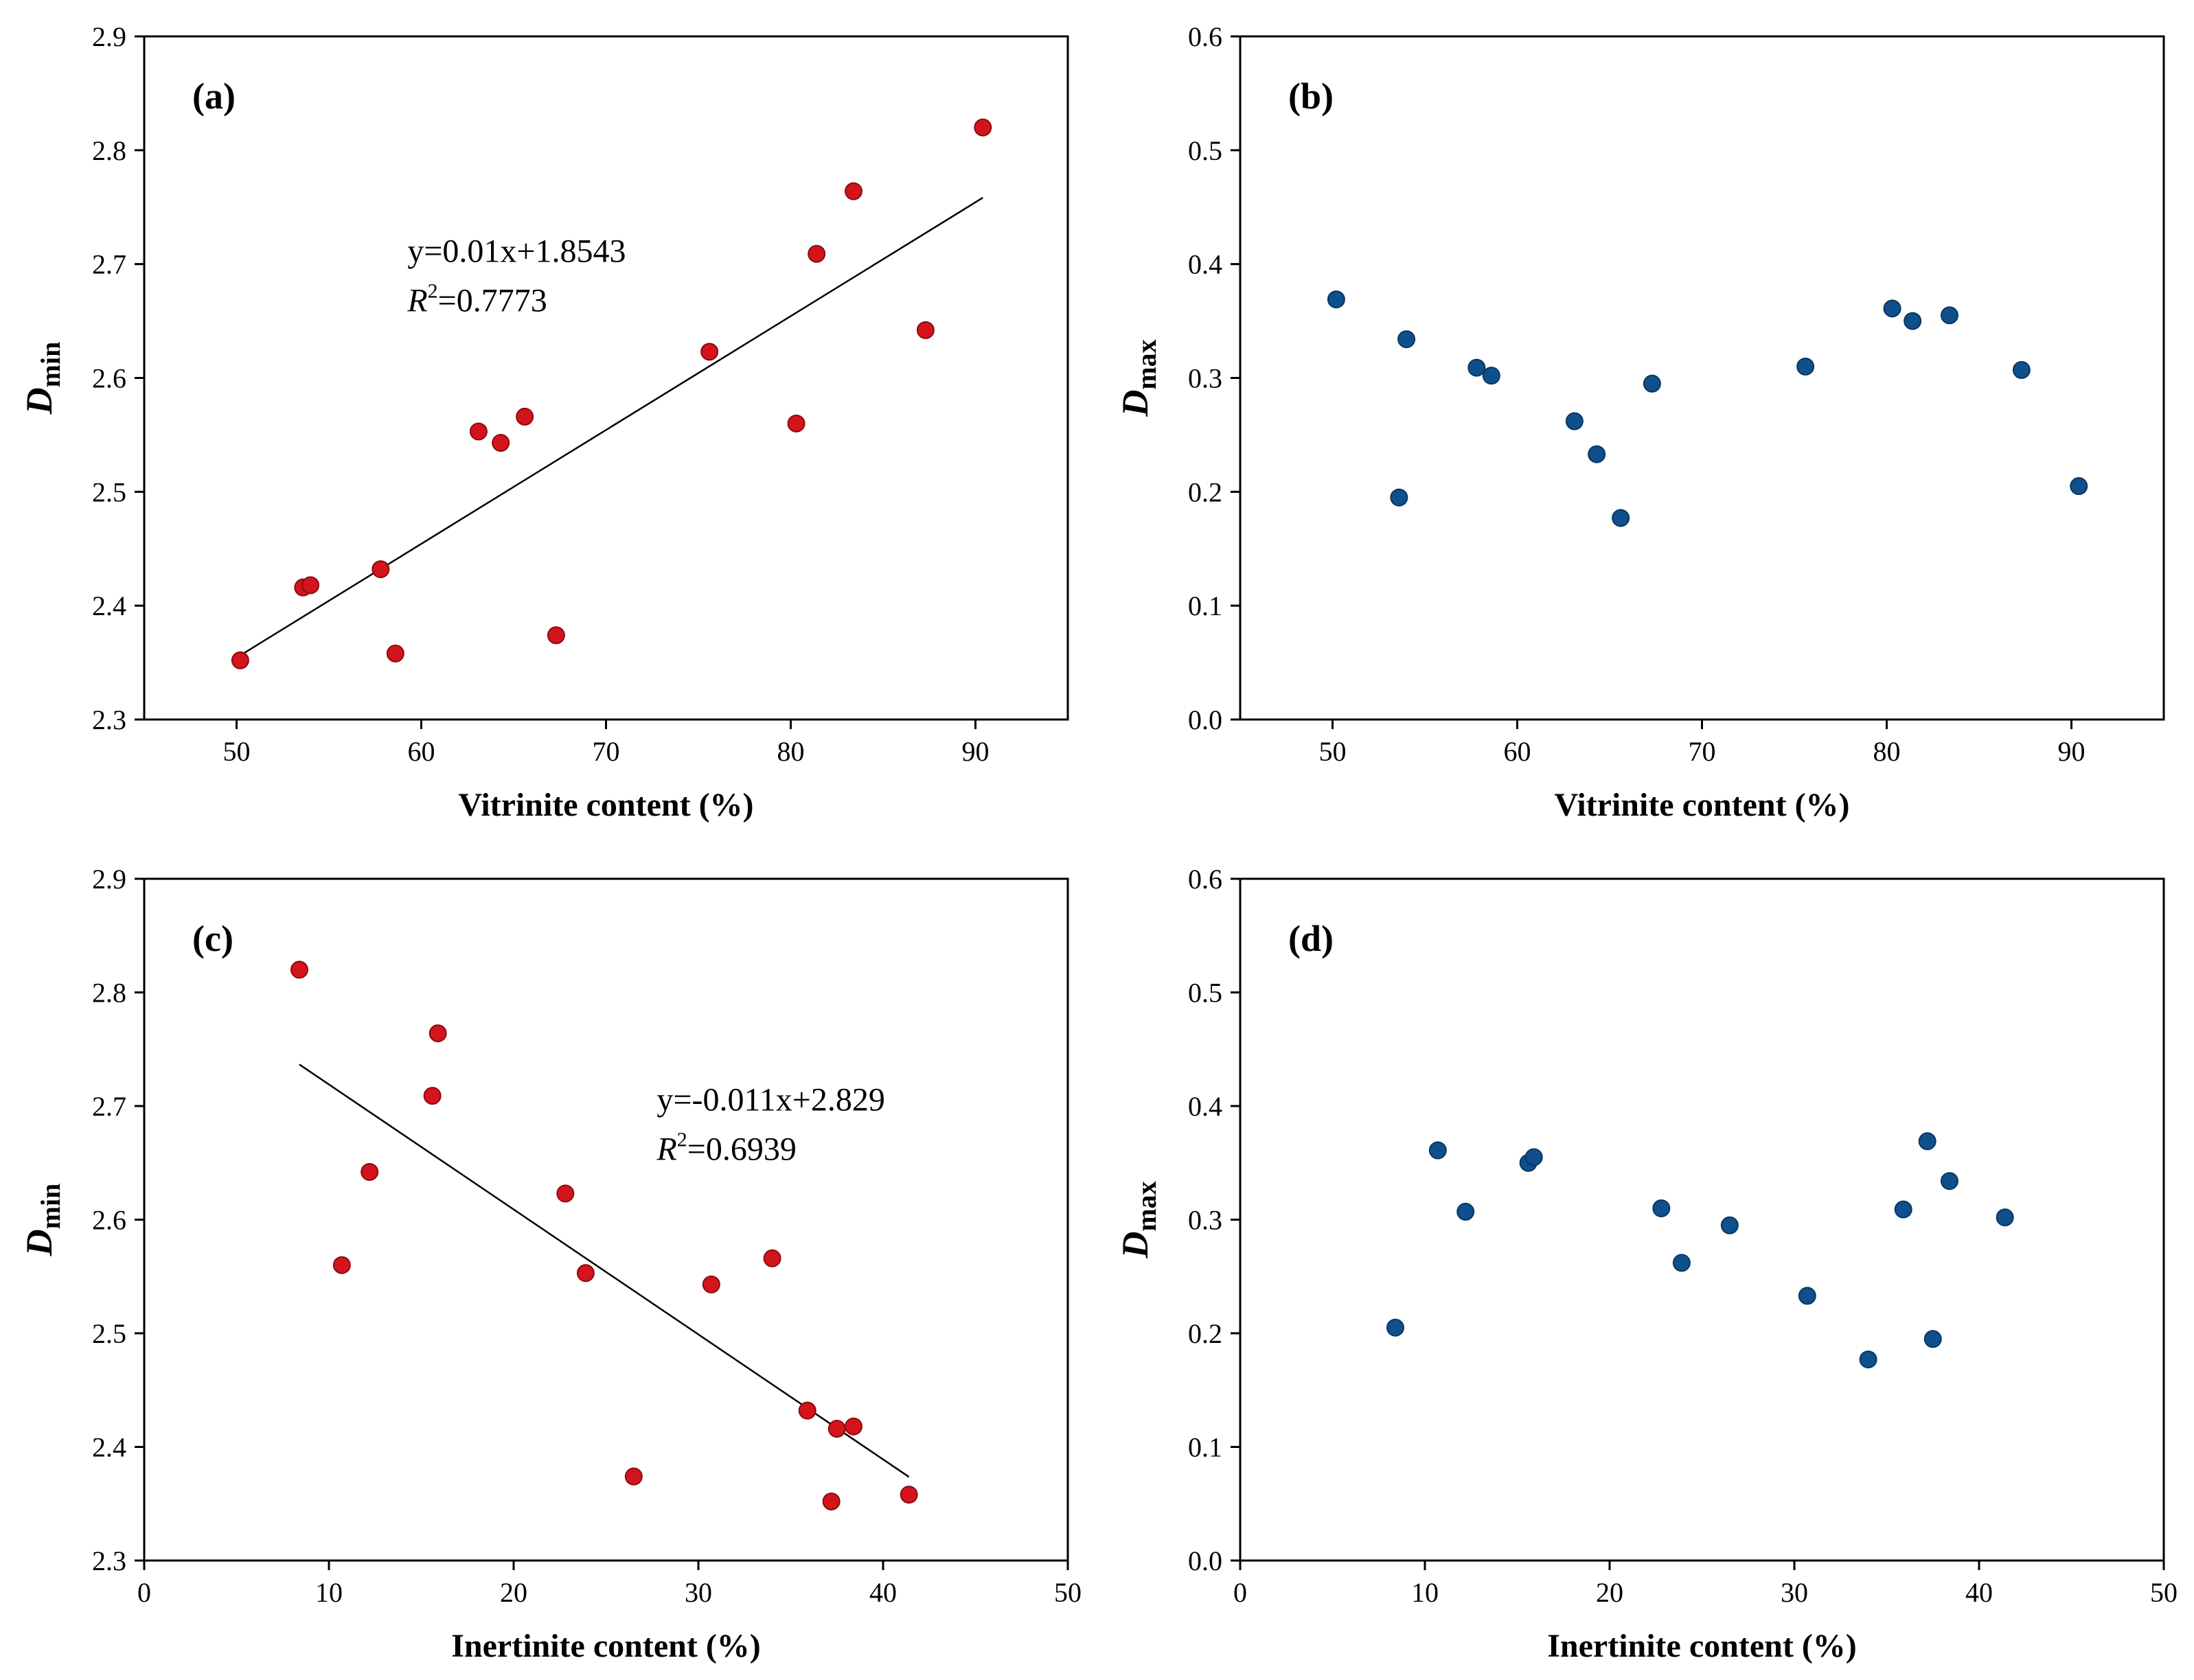  Describe the element at coordinates (1205, 993) in the screenshot. I see `y-tick-label-d: 0.5` at that location.